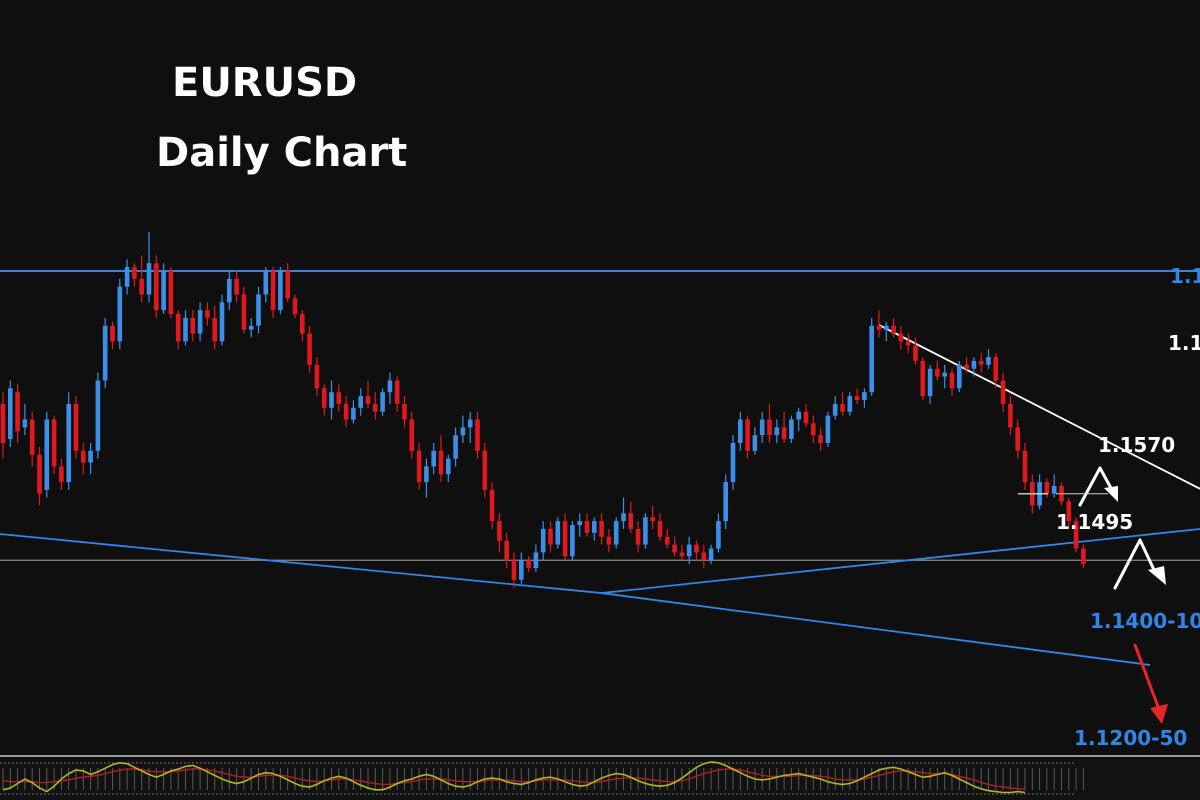 This screenshot has width=1200, height=800. I want to click on projection-arrows, so click(1093, 595).